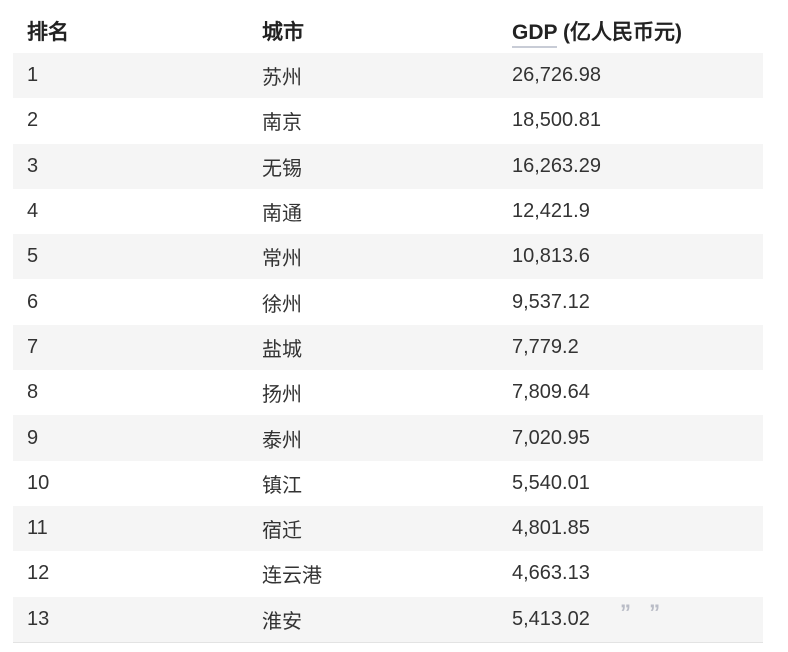 The height and width of the screenshot is (652, 788). I want to click on city-cell: 泰州, so click(282, 440).